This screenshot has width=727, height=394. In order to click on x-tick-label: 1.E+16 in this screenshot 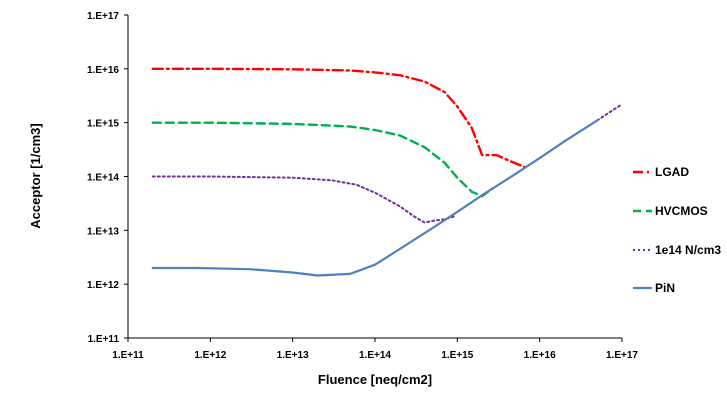, I will do `click(540, 355)`.